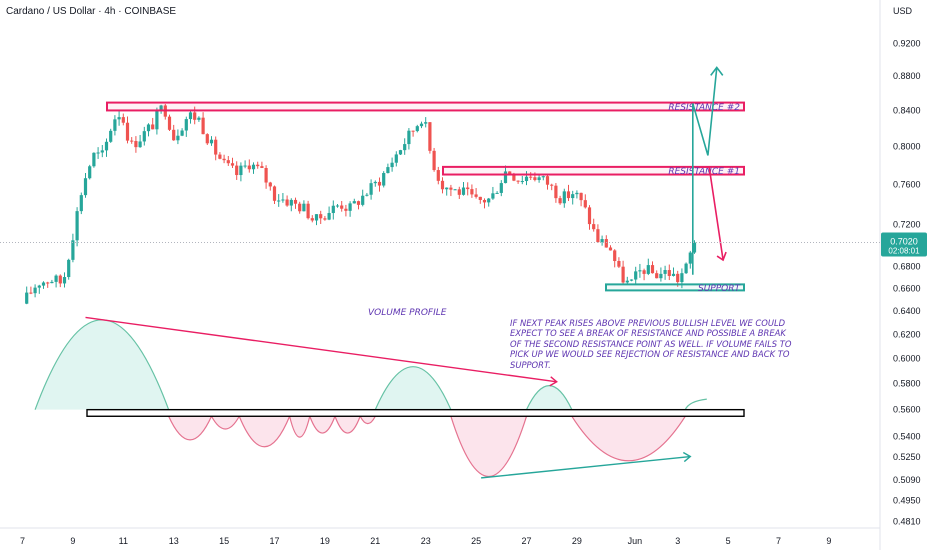  I want to click on volume-up-lobe, so click(549, 397).